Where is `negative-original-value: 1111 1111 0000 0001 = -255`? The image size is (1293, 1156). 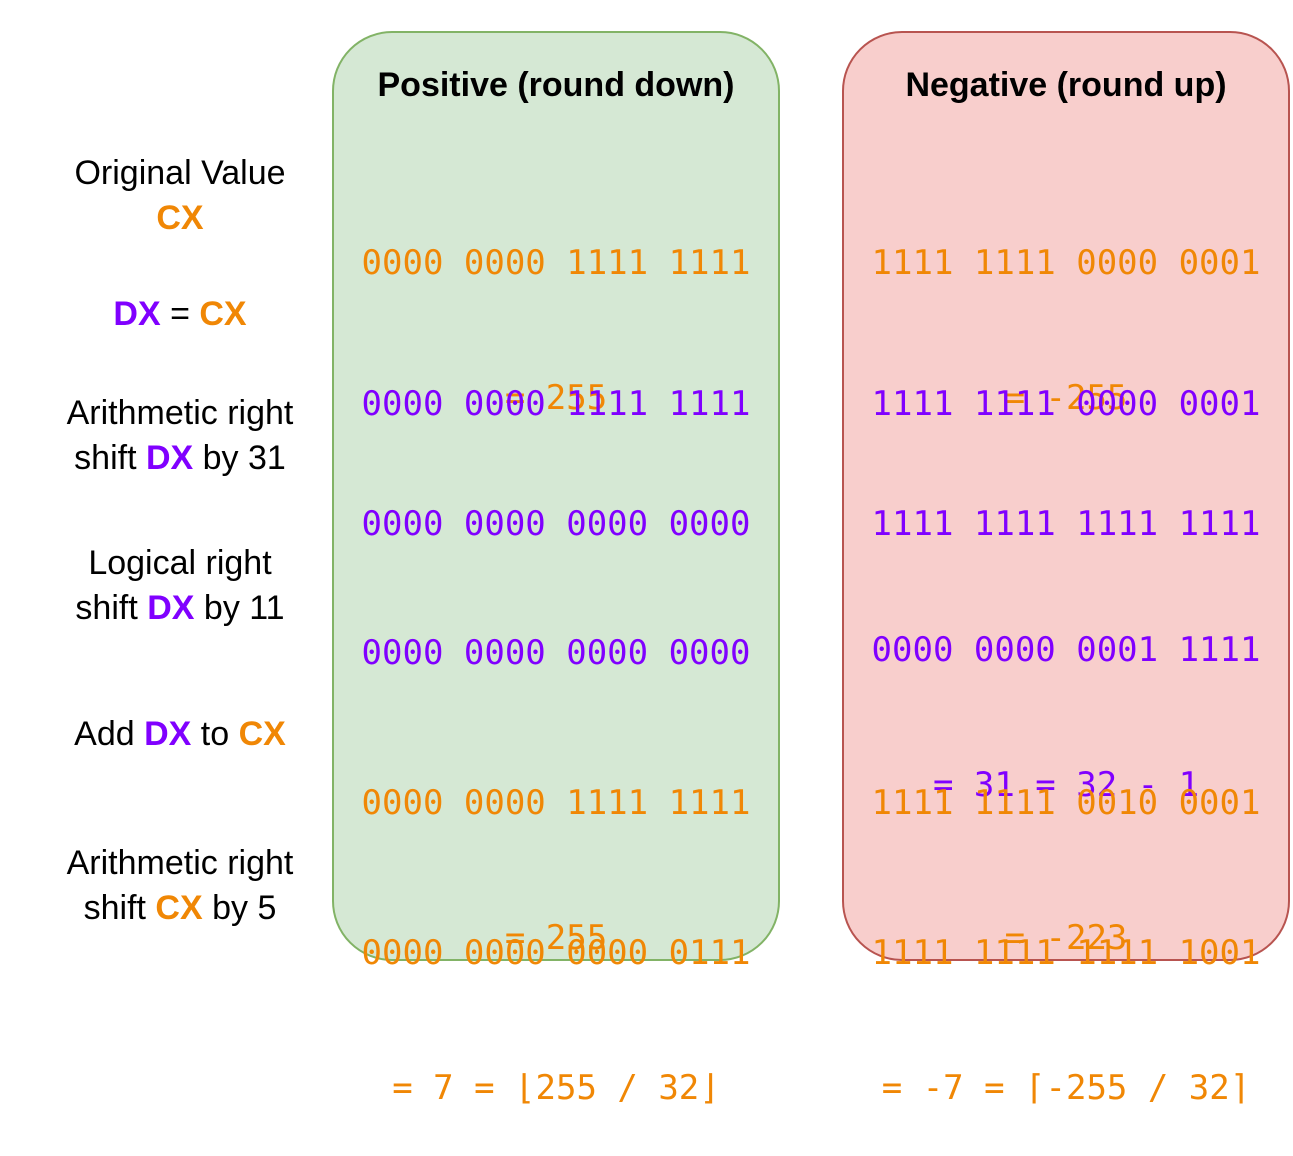 negative-original-value: 1111 1111 0000 0001 = -255 is located at coordinates (1066, 308).